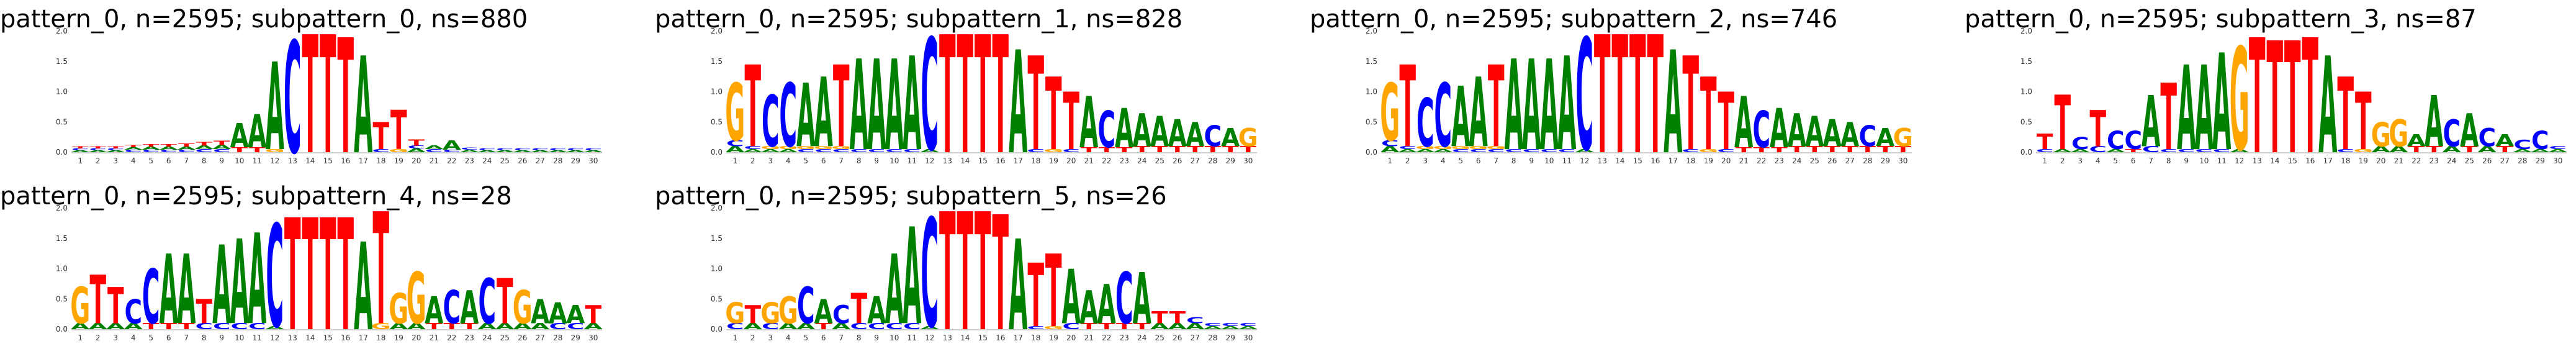 The image size is (2576, 354). I want to click on x-tick-label: 23, so click(1779, 161).